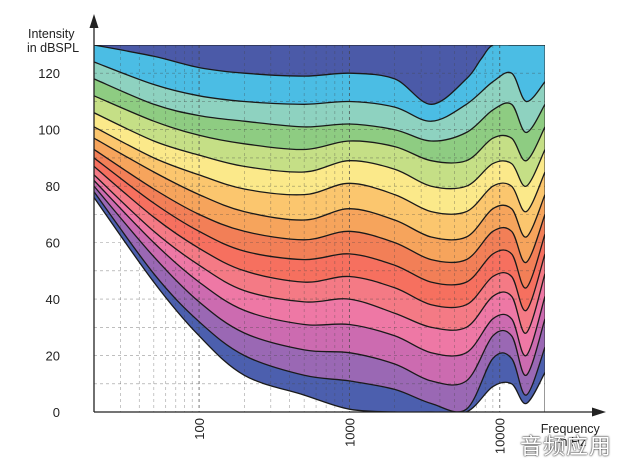  I want to click on y-axis-arrow, so click(94, 21).